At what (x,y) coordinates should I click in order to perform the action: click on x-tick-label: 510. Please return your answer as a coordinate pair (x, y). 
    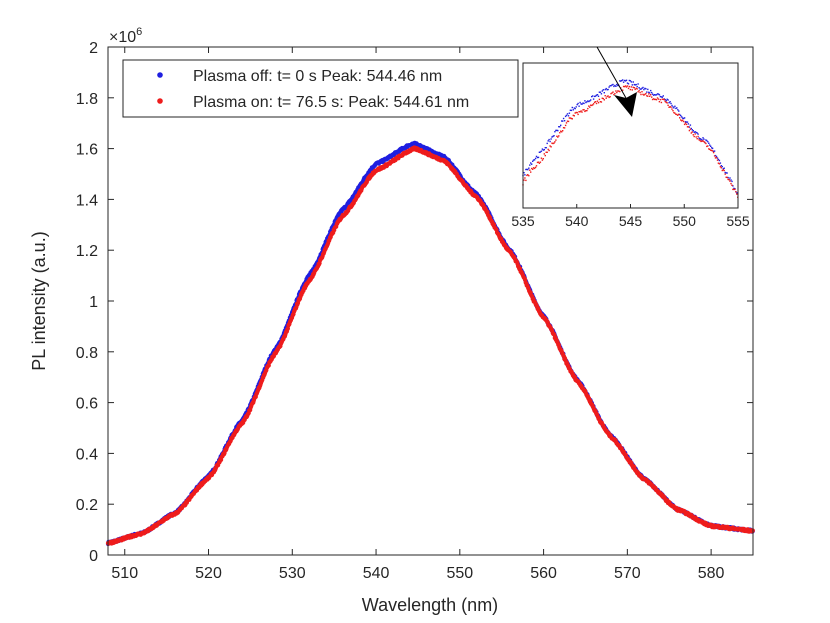
    Looking at the image, I should click on (124, 573).